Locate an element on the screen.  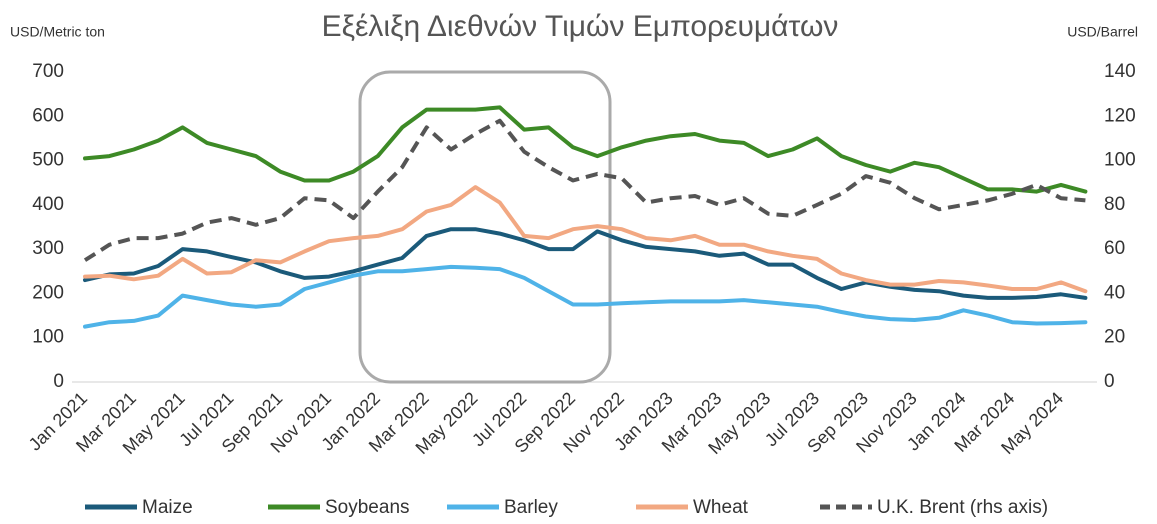
y2-tick-label: 100 is located at coordinates (1120, 160).